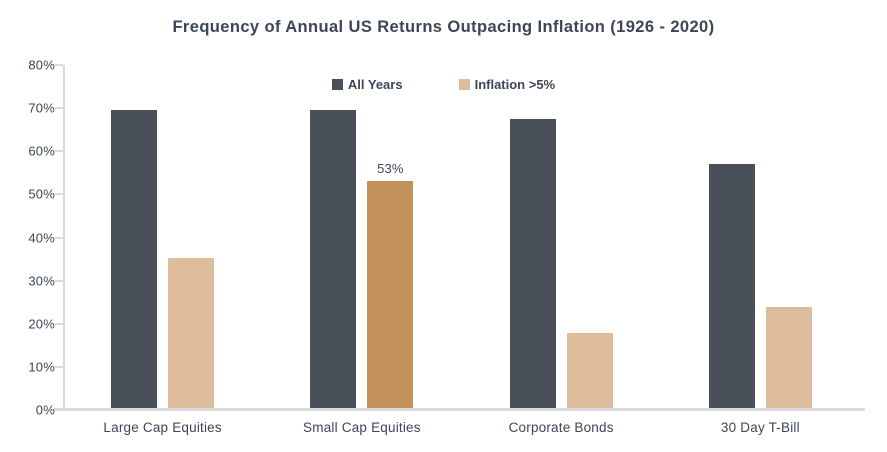 This screenshot has height=452, width=887. What do you see at coordinates (41, 65) in the screenshot?
I see `y-tick-label: 80%` at bounding box center [41, 65].